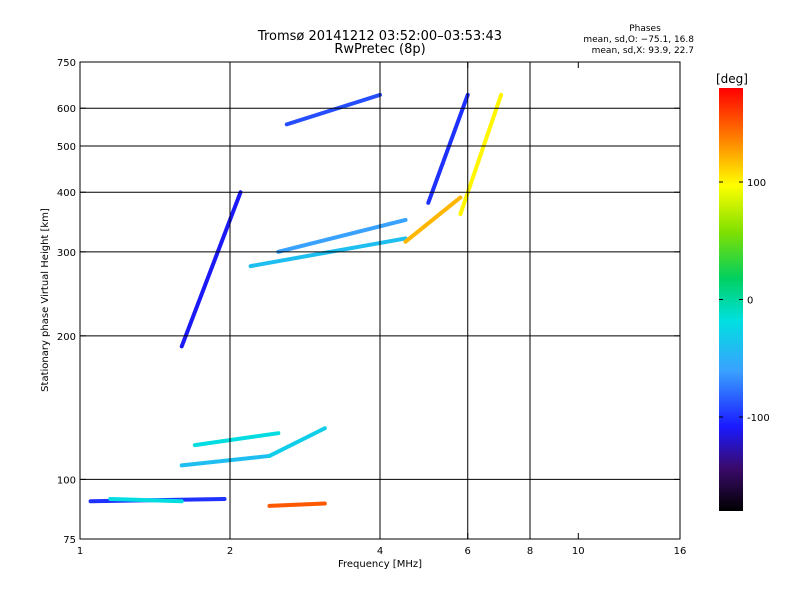 The image size is (800, 600). I want to click on y-tick-label-75: 75, so click(69, 540).